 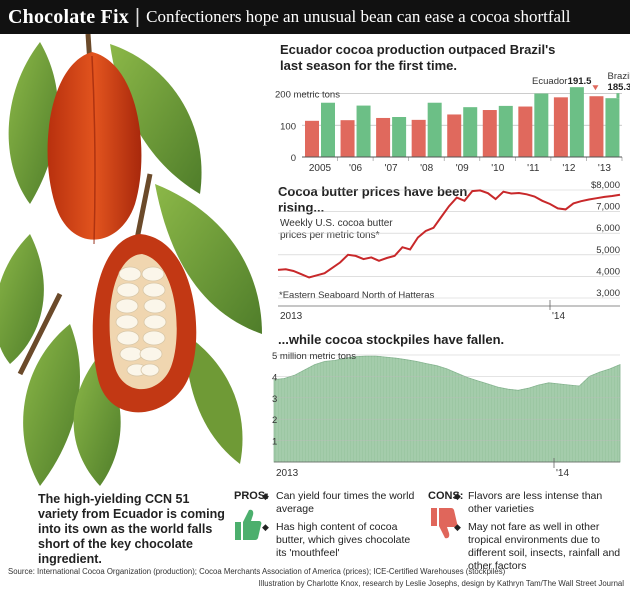 What do you see at coordinates (68, 16) in the screenshot?
I see `brand-title: Chocolate Fix` at bounding box center [68, 16].